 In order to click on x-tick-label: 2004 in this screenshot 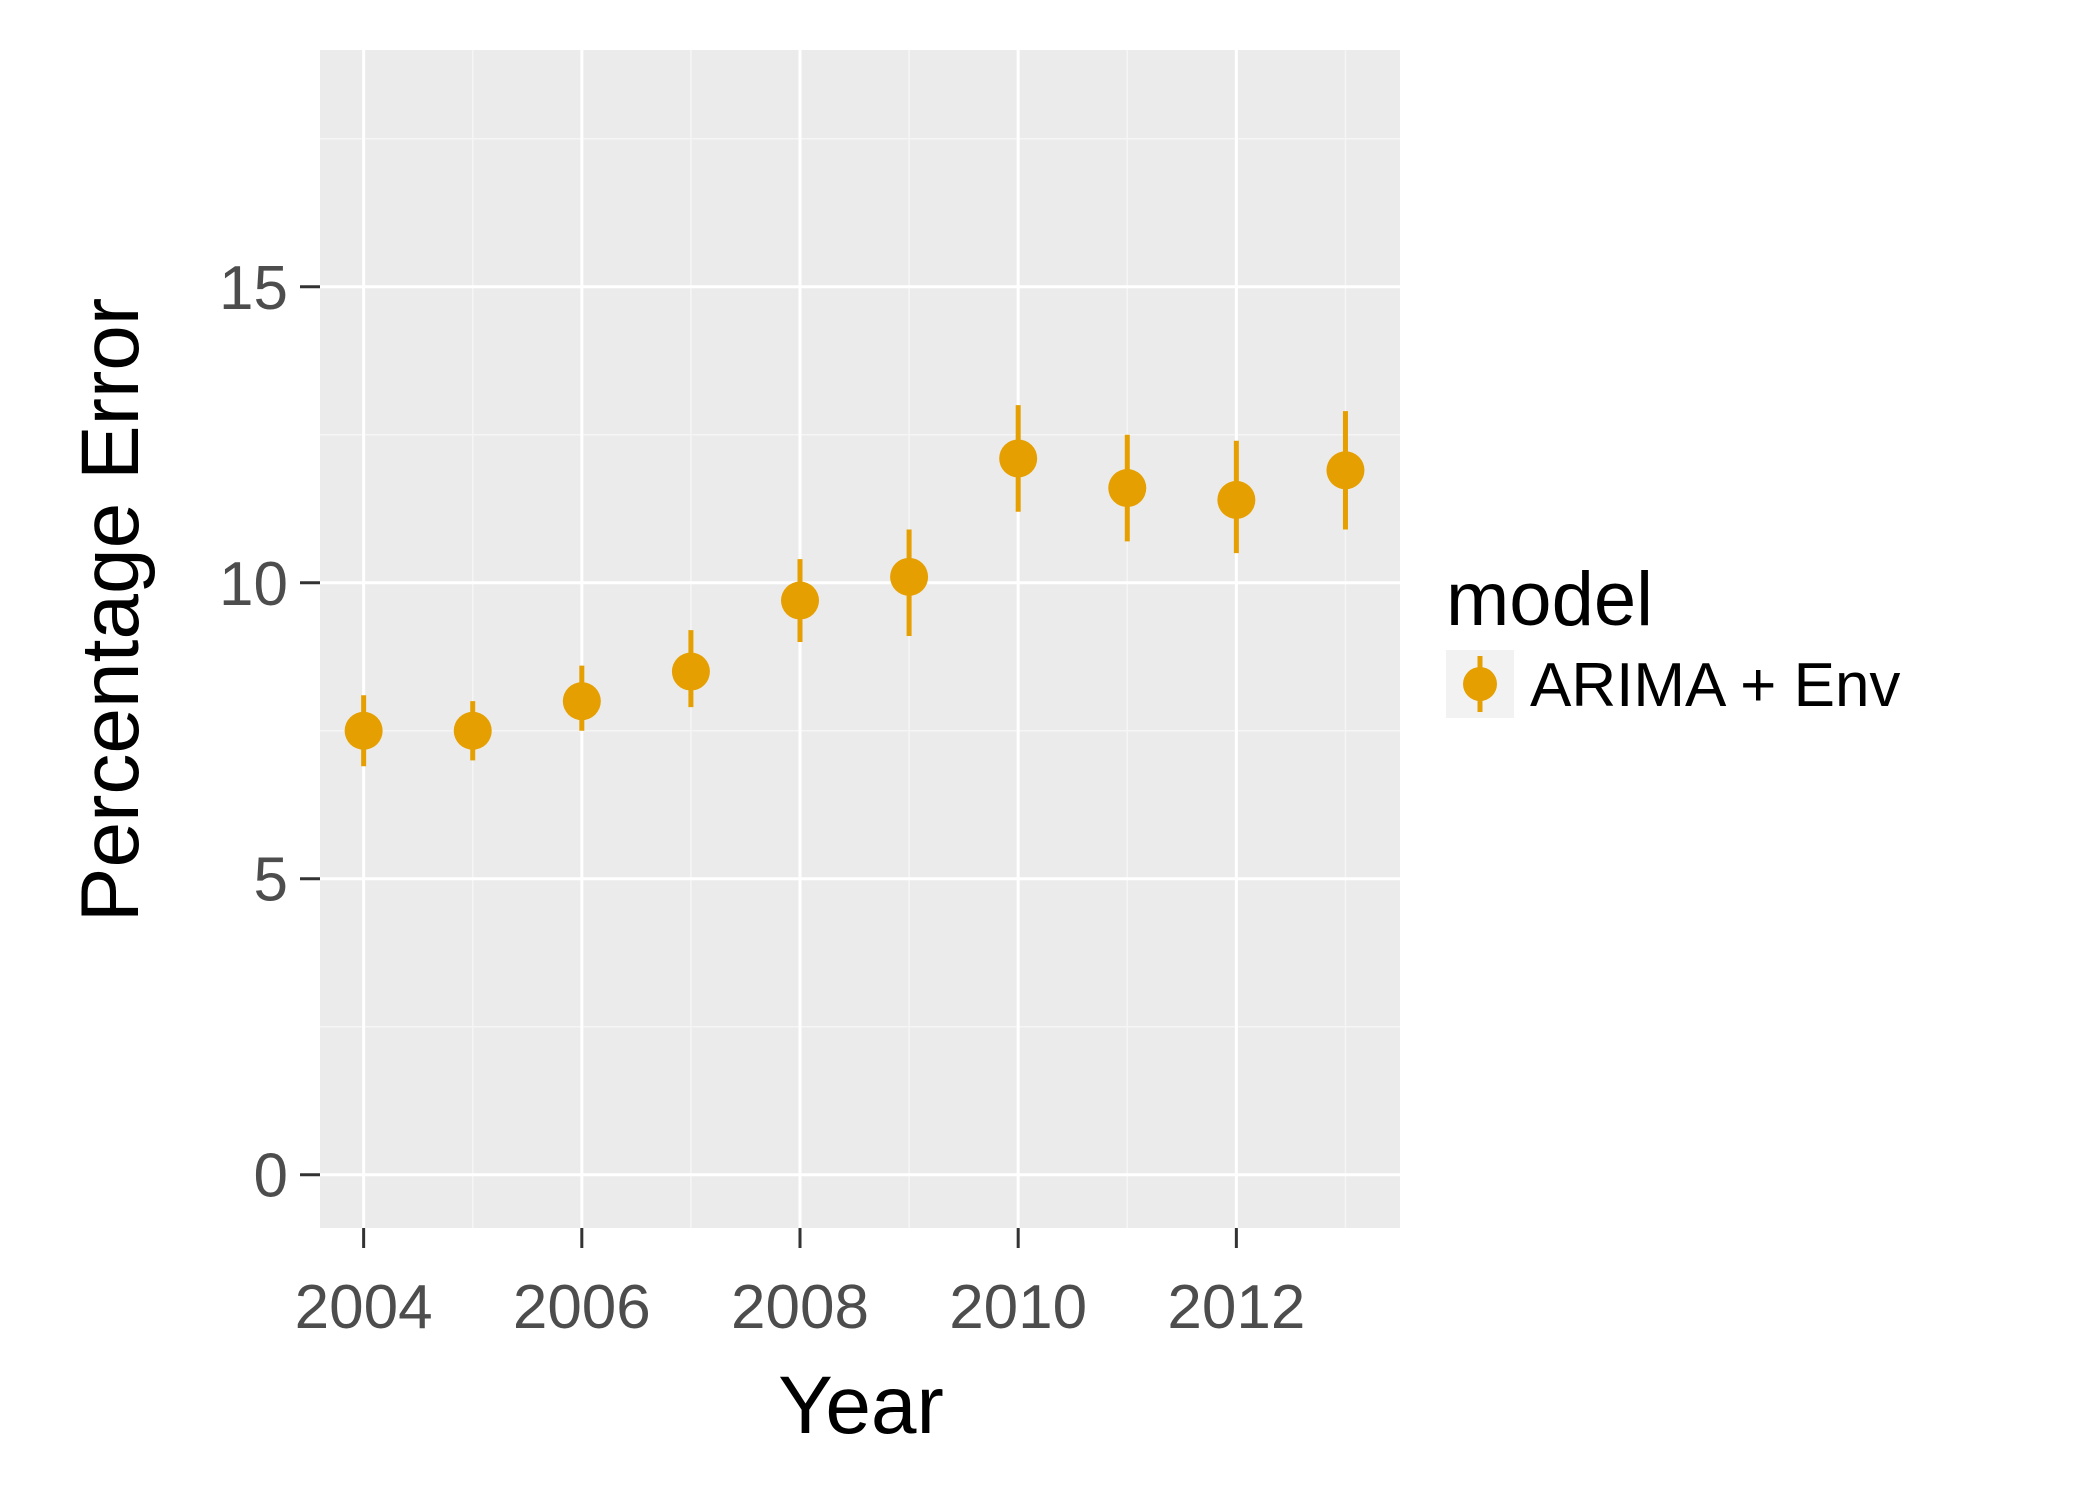, I will do `click(364, 1307)`.